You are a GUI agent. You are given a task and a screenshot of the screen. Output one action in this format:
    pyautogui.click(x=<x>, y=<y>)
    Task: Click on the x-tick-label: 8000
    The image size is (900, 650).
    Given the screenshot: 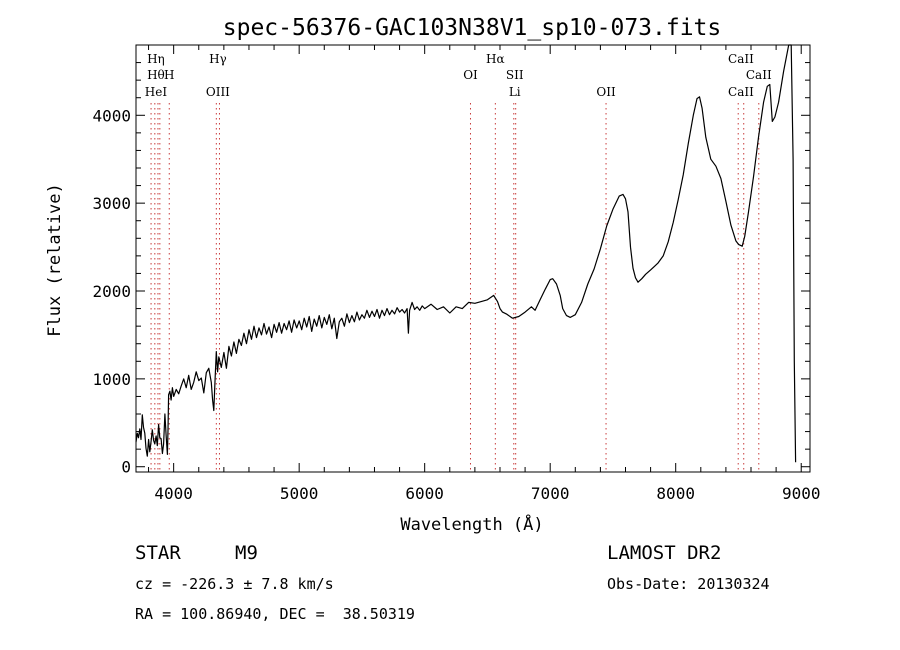 What is the action you would take?
    pyautogui.click(x=675, y=493)
    